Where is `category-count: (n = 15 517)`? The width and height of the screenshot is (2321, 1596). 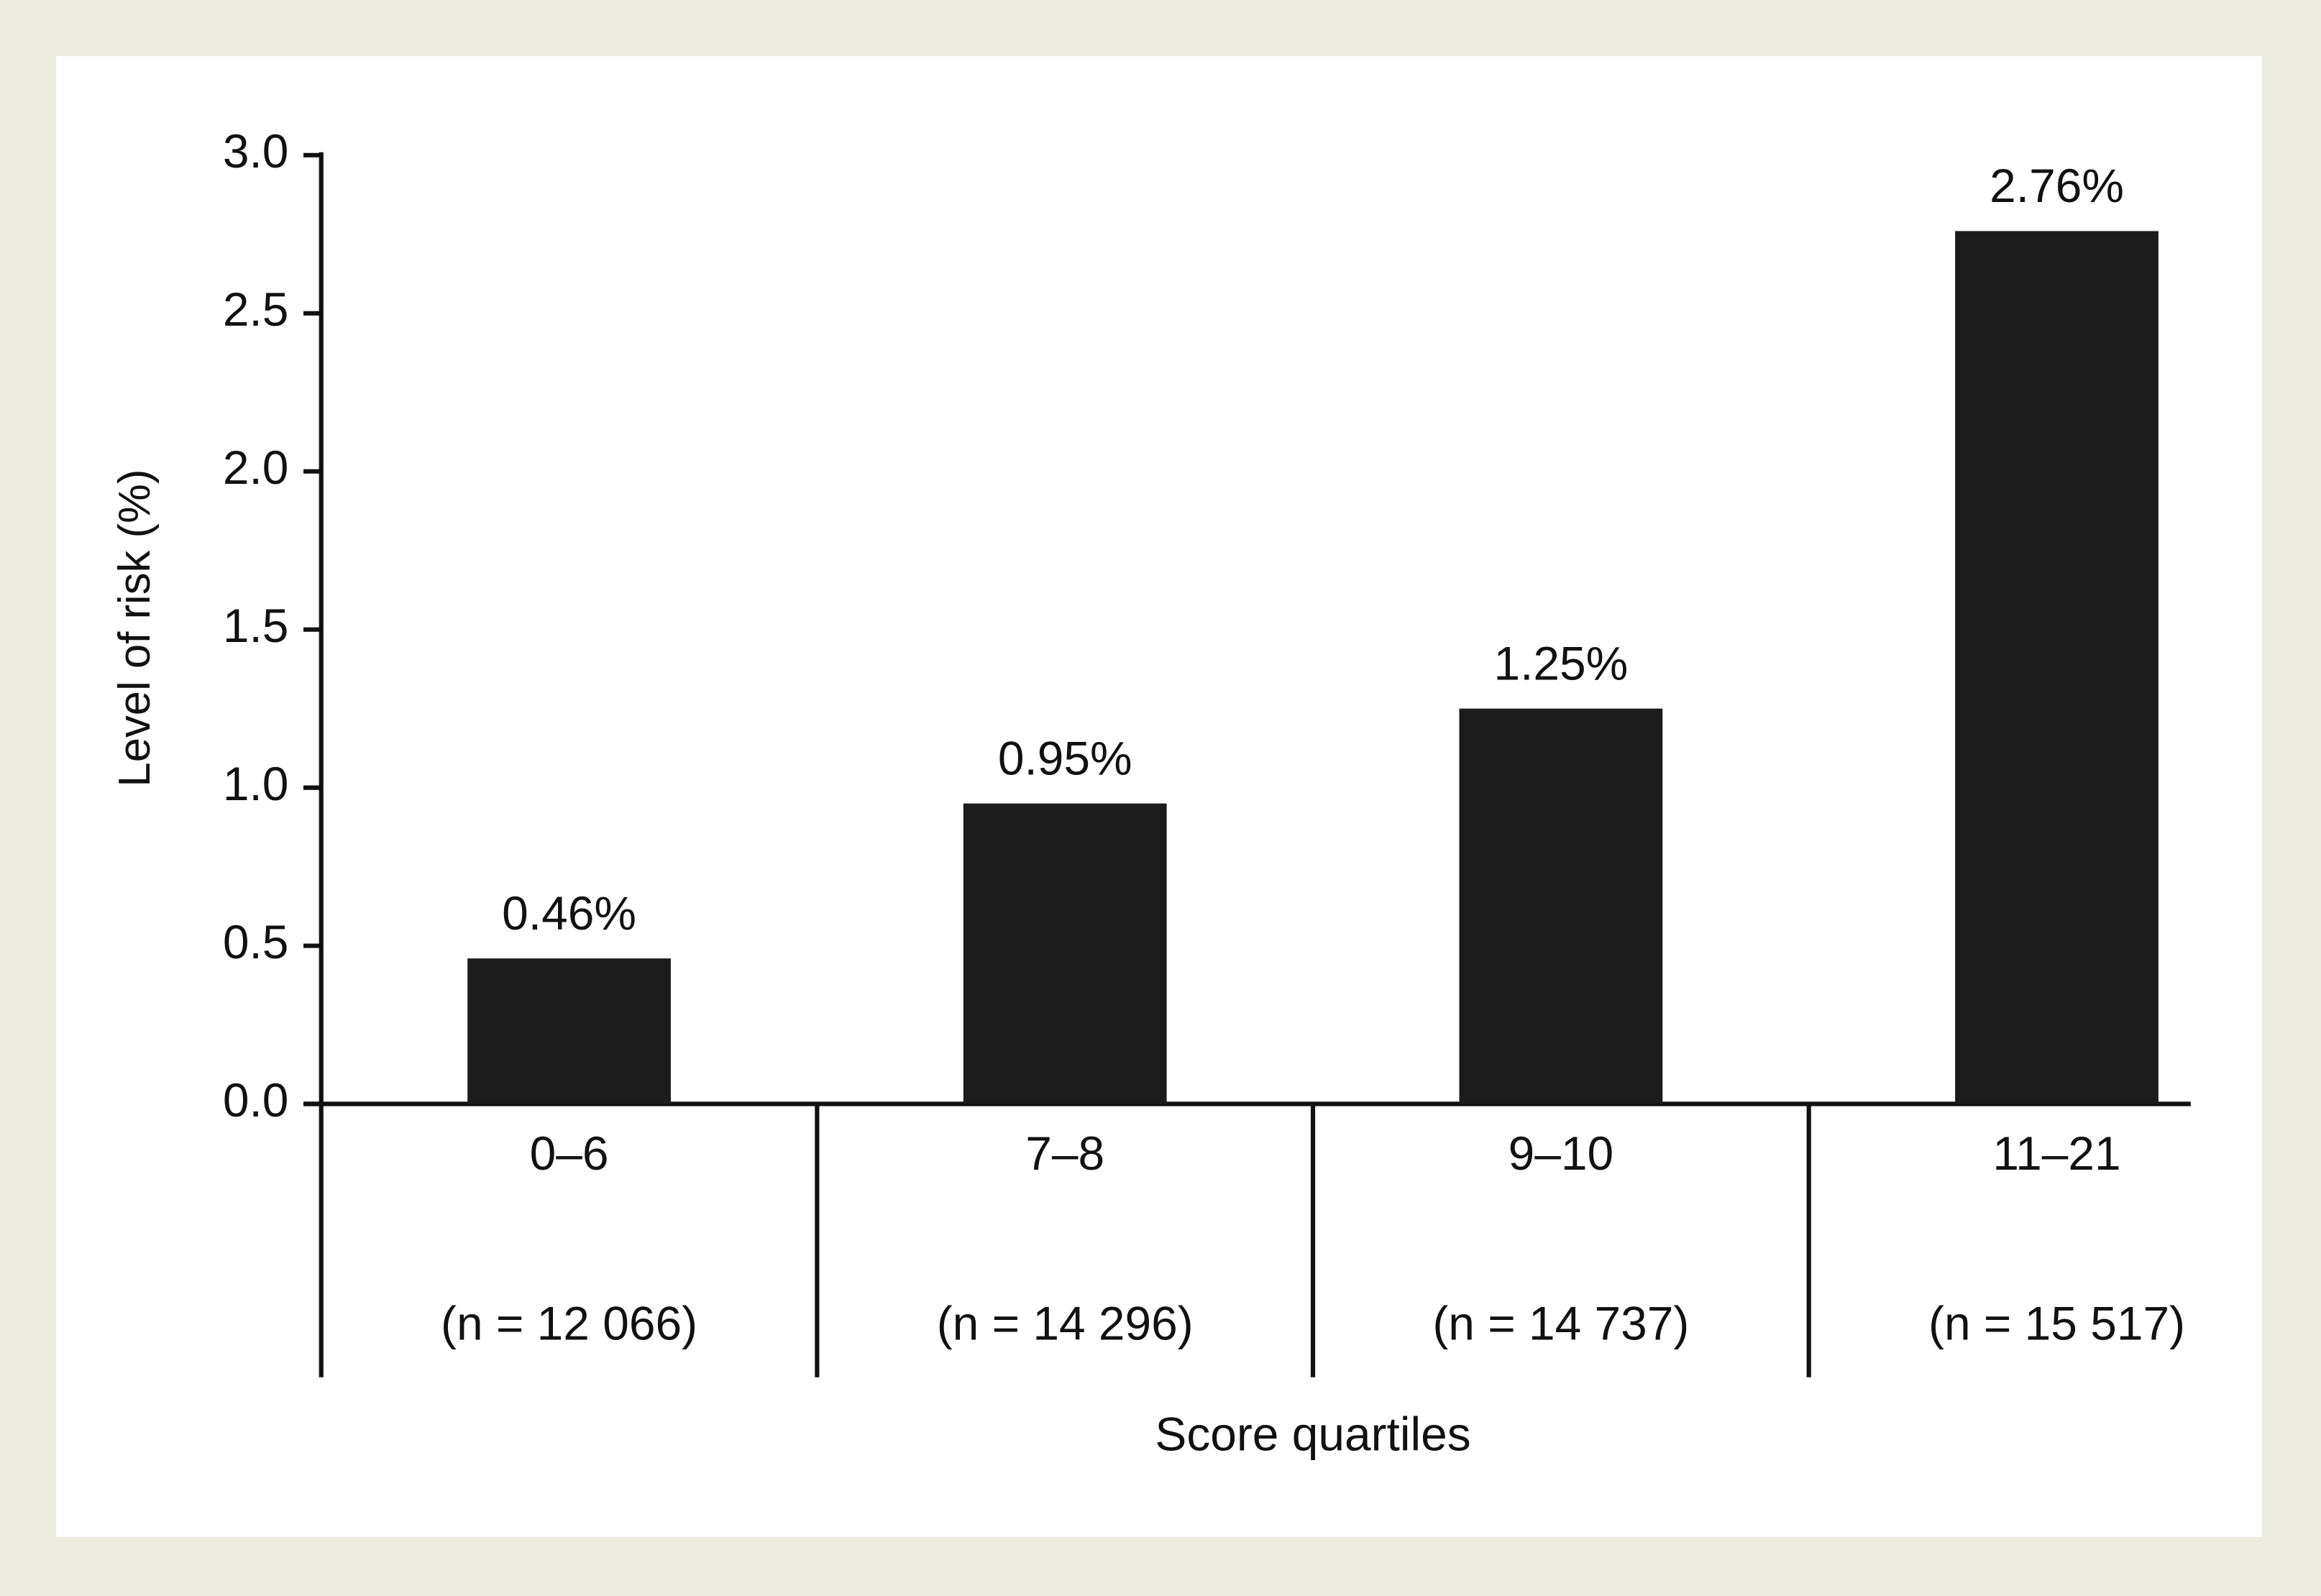
category-count: (n = 15 517) is located at coordinates (2056, 1322).